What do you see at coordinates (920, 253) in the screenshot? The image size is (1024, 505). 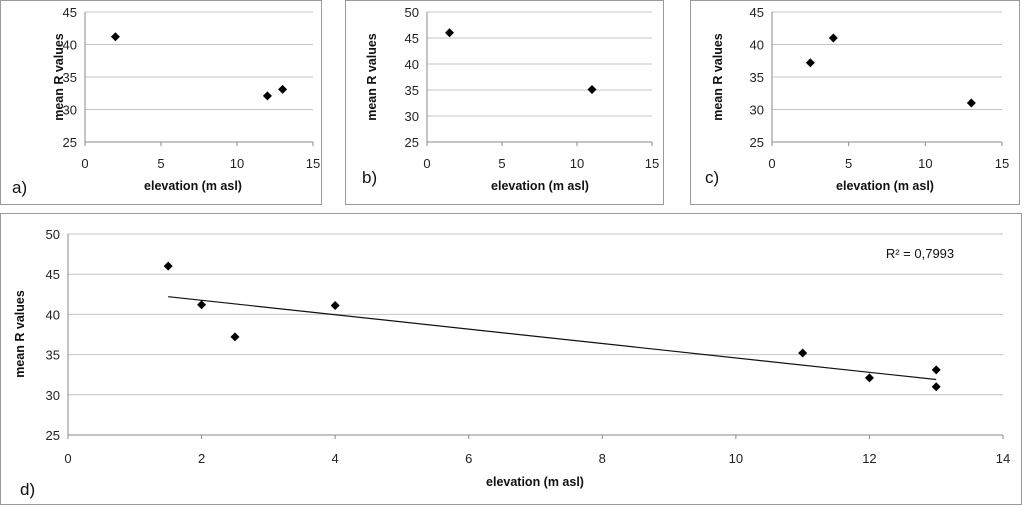 I see `r-squared-annotation: R² = 0,7993` at bounding box center [920, 253].